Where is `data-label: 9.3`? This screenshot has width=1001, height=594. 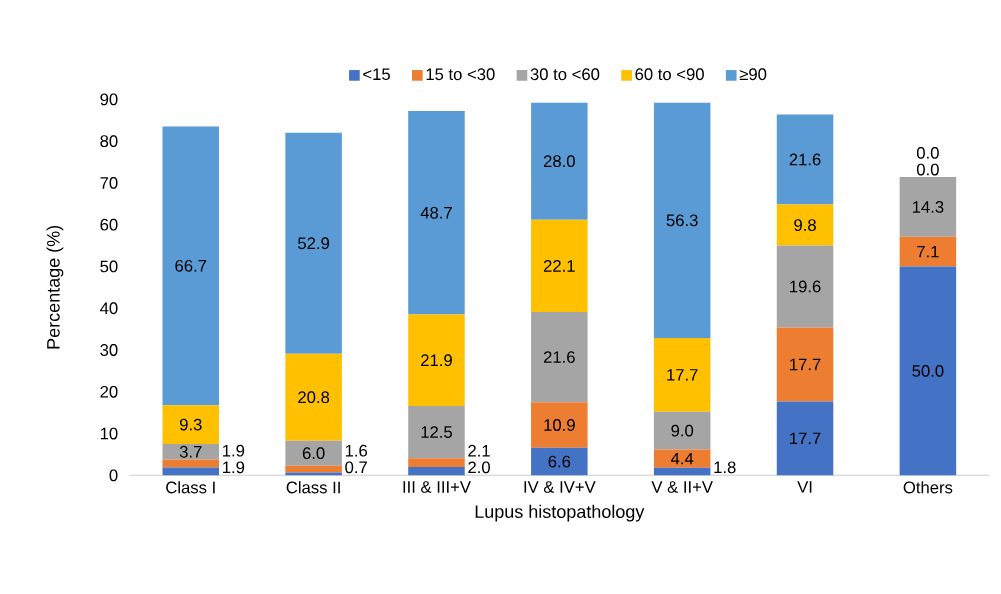
data-label: 9.3 is located at coordinates (190, 424).